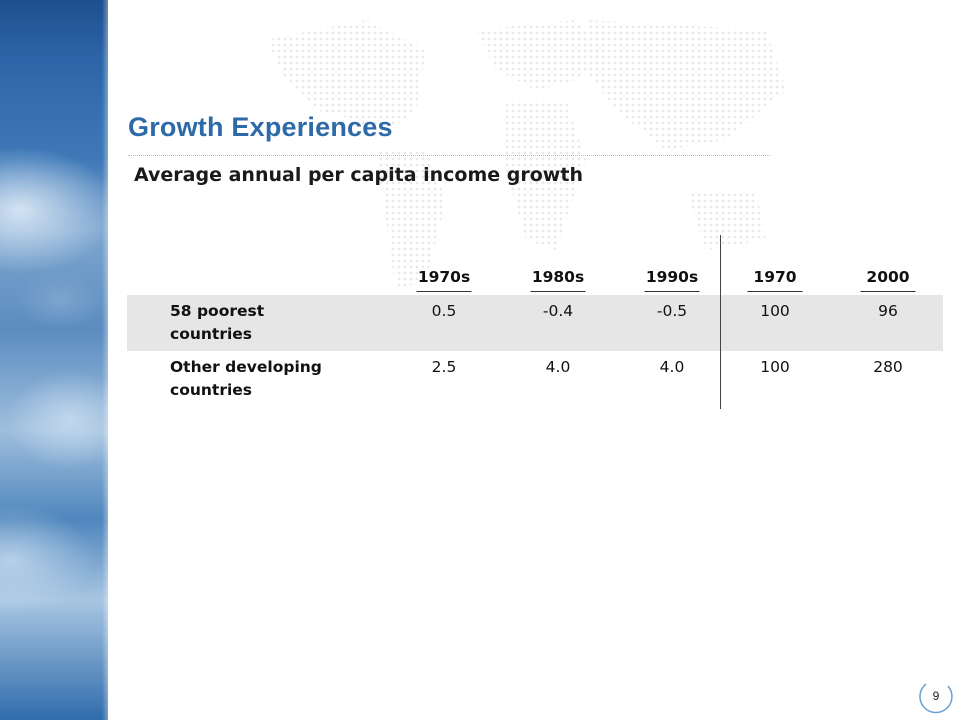 The image size is (960, 720). I want to click on row-label: 58 poorest countries, so click(217, 323).